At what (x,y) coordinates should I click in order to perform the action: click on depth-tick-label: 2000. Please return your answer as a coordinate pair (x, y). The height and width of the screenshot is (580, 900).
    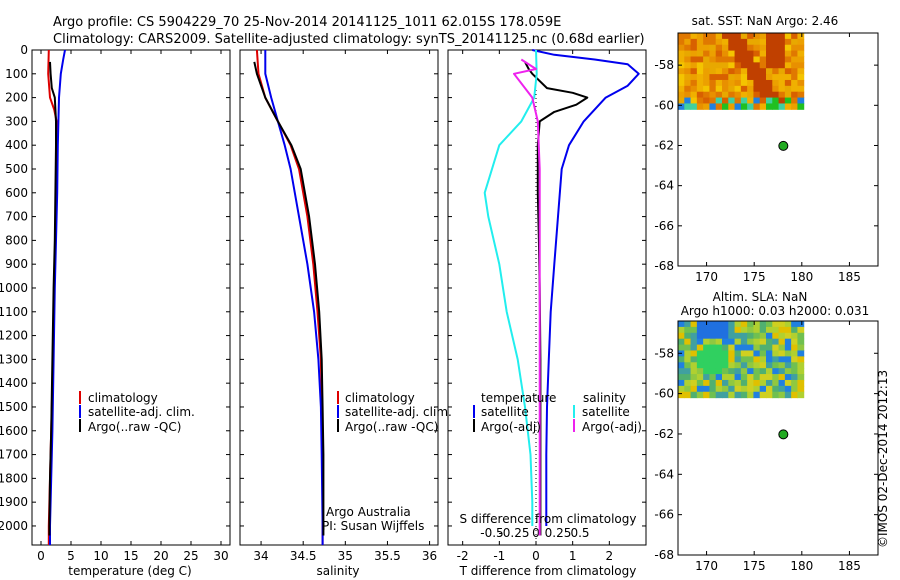
    Looking at the image, I should click on (14, 526).